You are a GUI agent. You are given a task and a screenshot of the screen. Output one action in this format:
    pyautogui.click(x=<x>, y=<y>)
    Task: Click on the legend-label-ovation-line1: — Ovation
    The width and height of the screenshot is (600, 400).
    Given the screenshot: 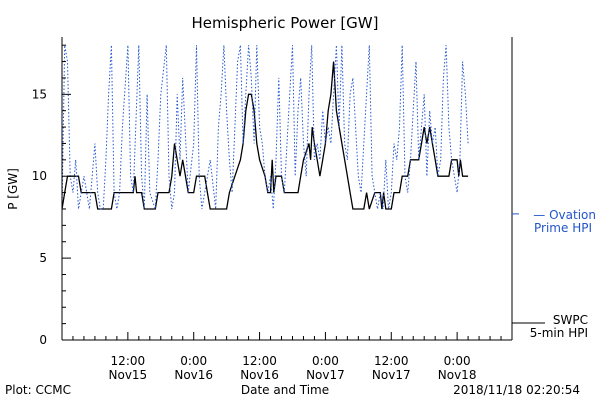 What is the action you would take?
    pyautogui.click(x=564, y=215)
    